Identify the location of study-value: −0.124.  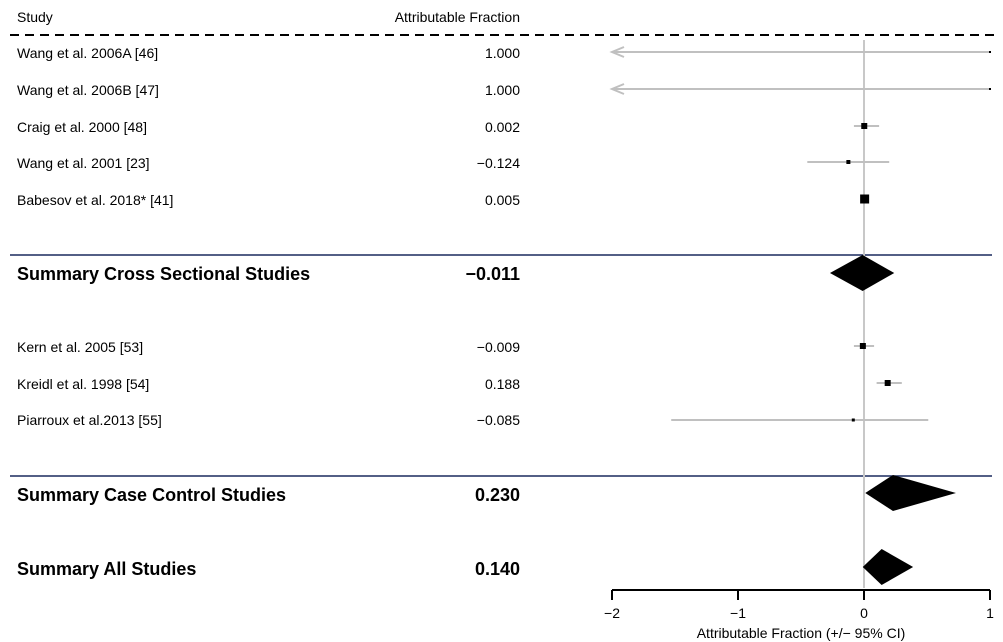
(498, 163).